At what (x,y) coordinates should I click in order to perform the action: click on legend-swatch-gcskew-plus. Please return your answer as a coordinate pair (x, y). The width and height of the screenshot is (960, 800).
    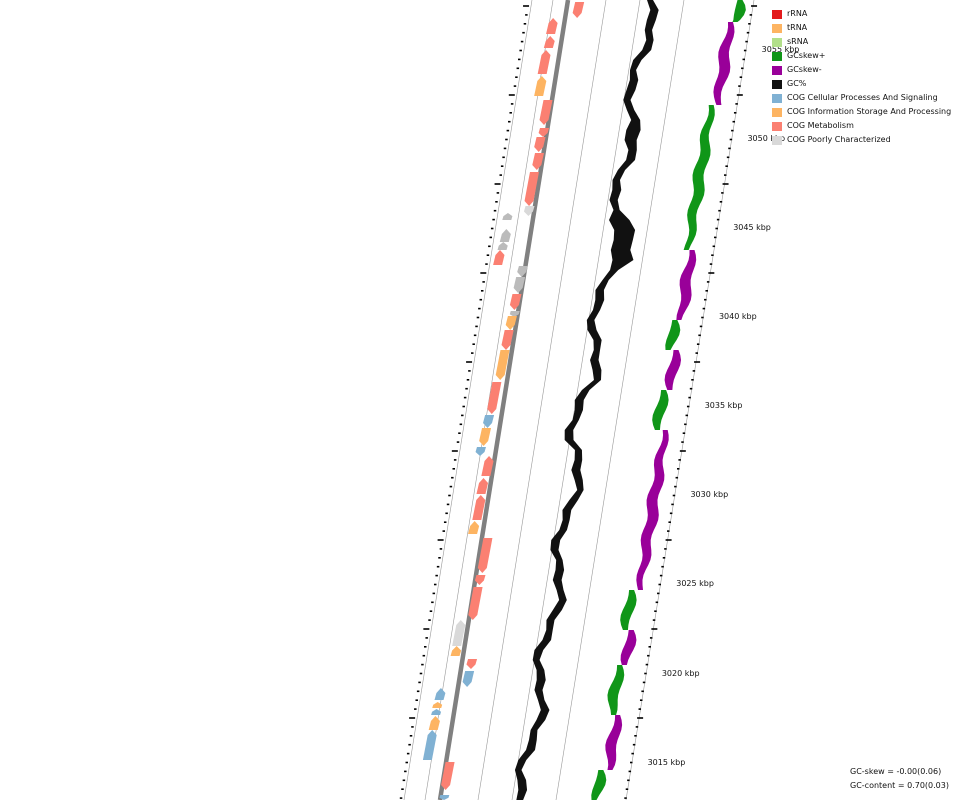
    Looking at the image, I should click on (777, 56).